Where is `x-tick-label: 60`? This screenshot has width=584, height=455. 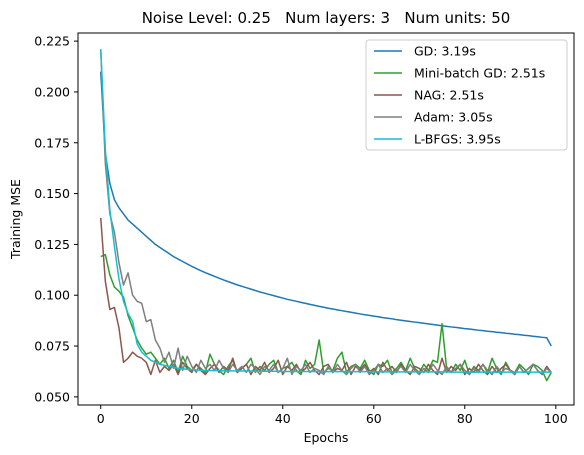 x-tick-label: 60 is located at coordinates (374, 418).